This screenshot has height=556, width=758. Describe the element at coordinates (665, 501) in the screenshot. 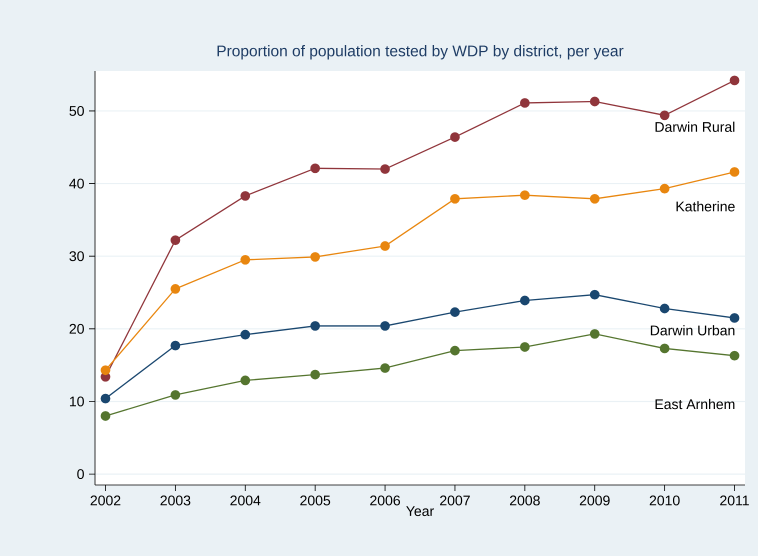

I see `x-tick-label: 2010` at that location.